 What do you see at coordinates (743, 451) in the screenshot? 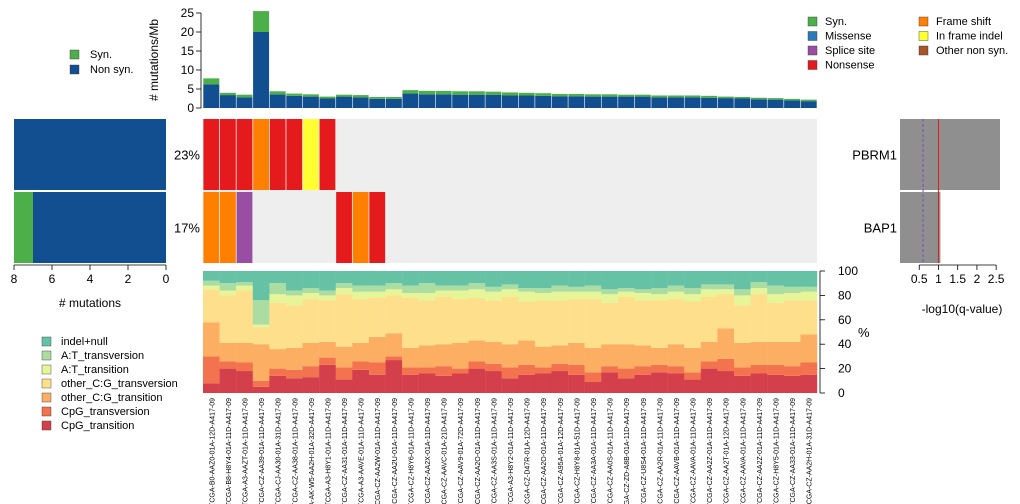
I see `sample-id-label: TCGA-CZ-AAVA-01A-11D-A417-09` at bounding box center [743, 451].